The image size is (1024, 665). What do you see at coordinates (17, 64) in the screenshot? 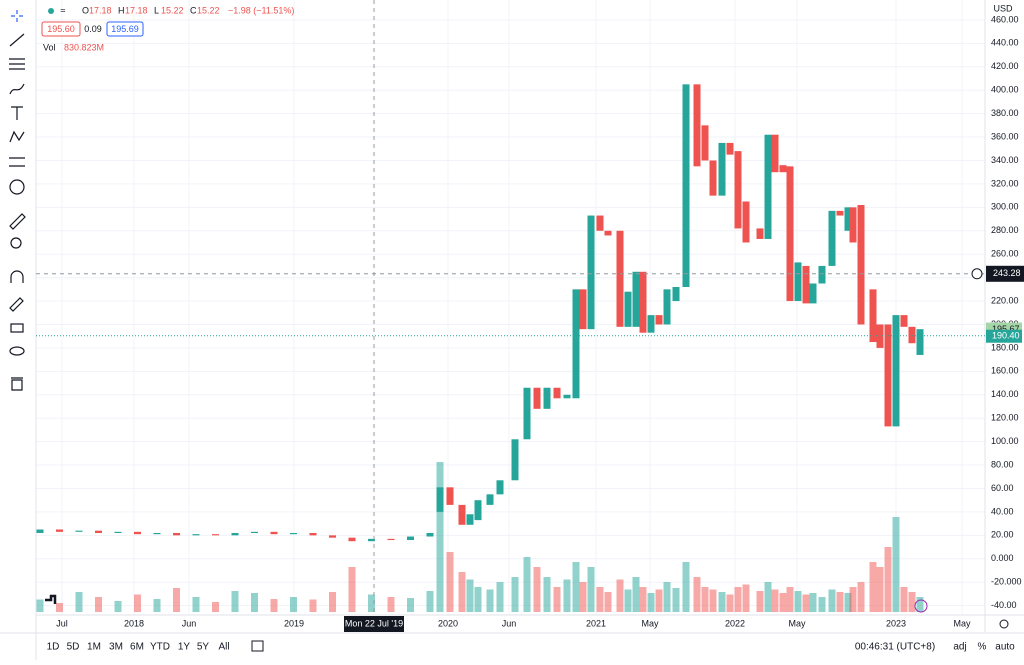
I see `fib-tool` at bounding box center [17, 64].